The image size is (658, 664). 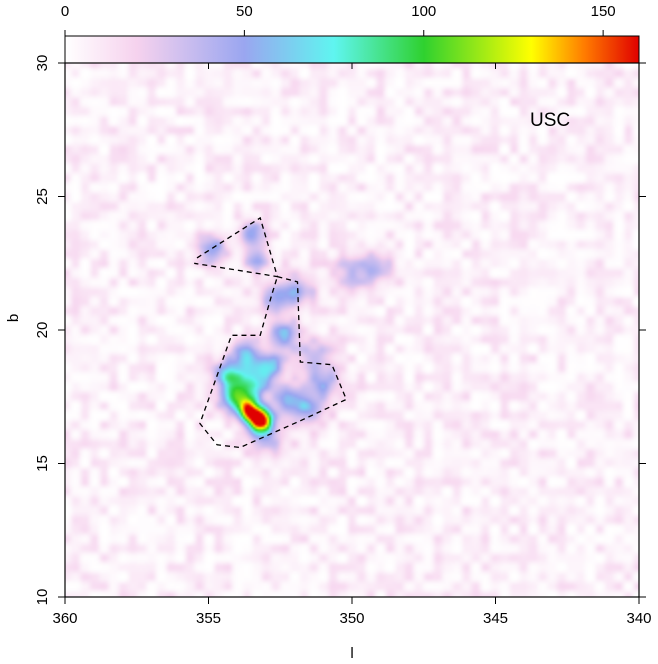 What do you see at coordinates (351, 618) in the screenshot?
I see `x-tick-label: 350` at bounding box center [351, 618].